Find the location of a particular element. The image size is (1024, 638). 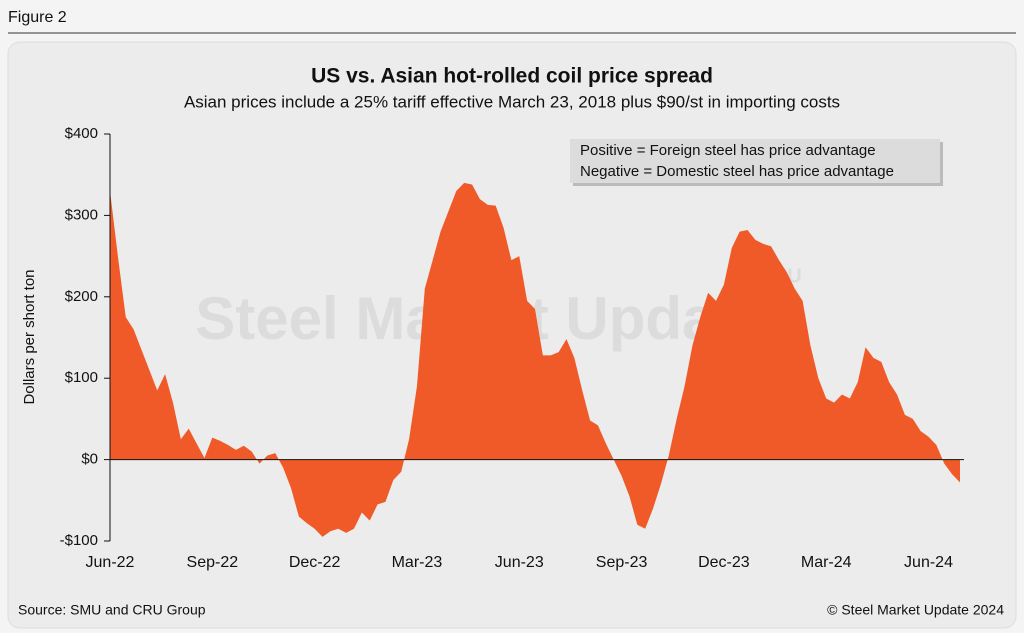

figure-label: Figure 2 is located at coordinates (37, 17).